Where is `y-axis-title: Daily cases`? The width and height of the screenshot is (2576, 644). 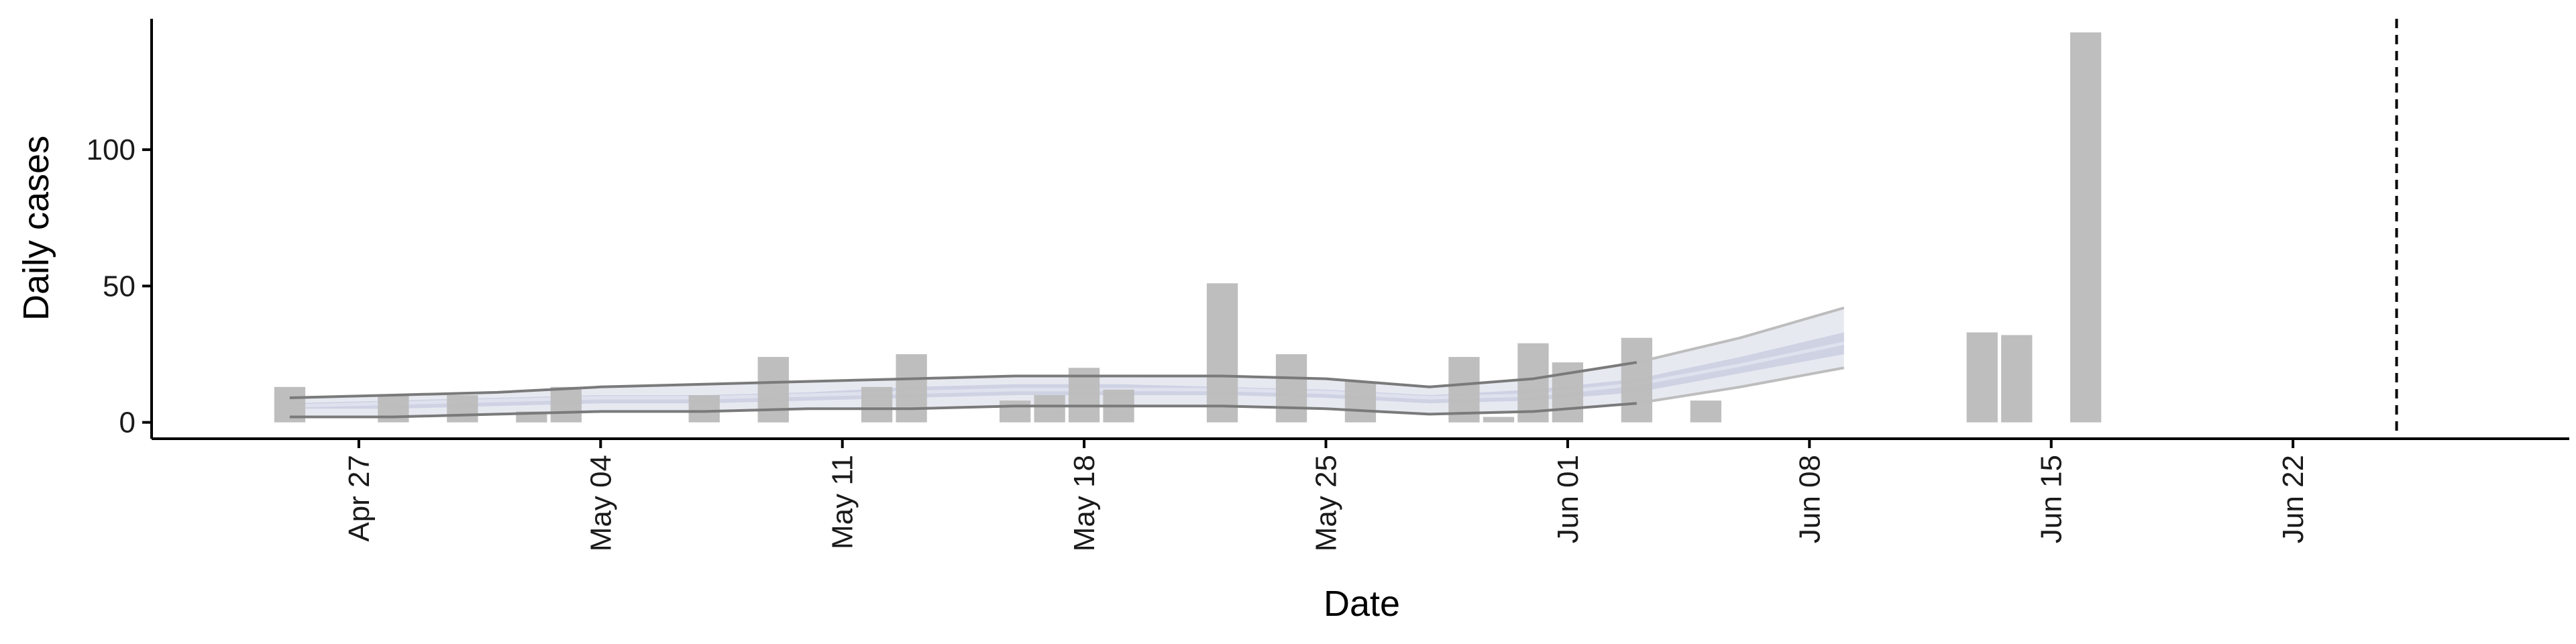
y-axis-title: Daily cases is located at coordinates (36, 228).